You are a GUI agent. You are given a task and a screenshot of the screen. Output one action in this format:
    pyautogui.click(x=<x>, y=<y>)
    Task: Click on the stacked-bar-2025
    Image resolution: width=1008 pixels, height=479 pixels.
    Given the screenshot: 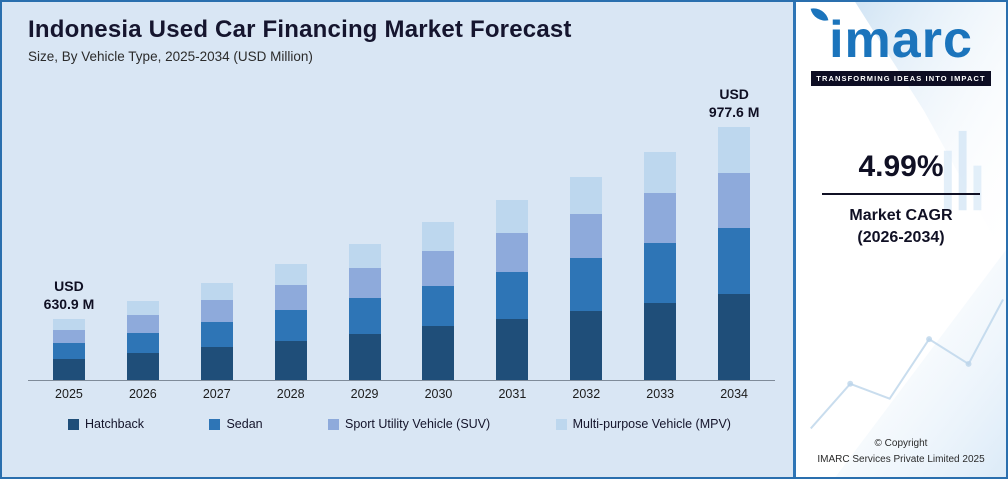 What is the action you would take?
    pyautogui.click(x=68, y=349)
    